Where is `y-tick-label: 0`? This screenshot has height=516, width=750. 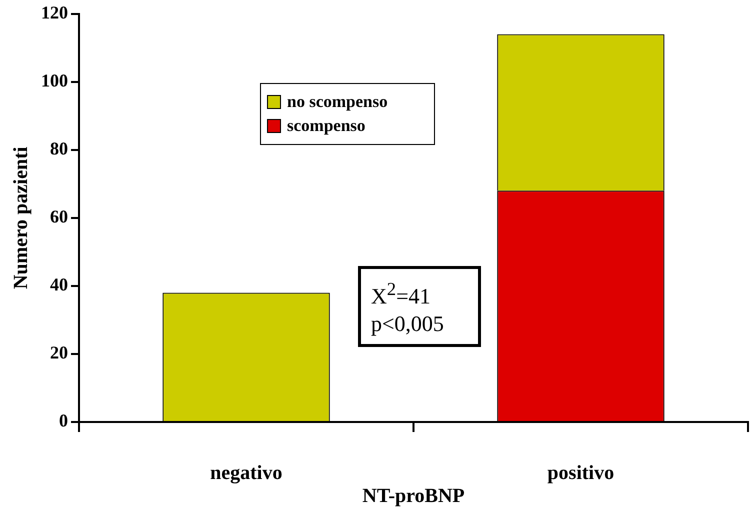
y-tick-label: 0 is located at coordinates (63, 420).